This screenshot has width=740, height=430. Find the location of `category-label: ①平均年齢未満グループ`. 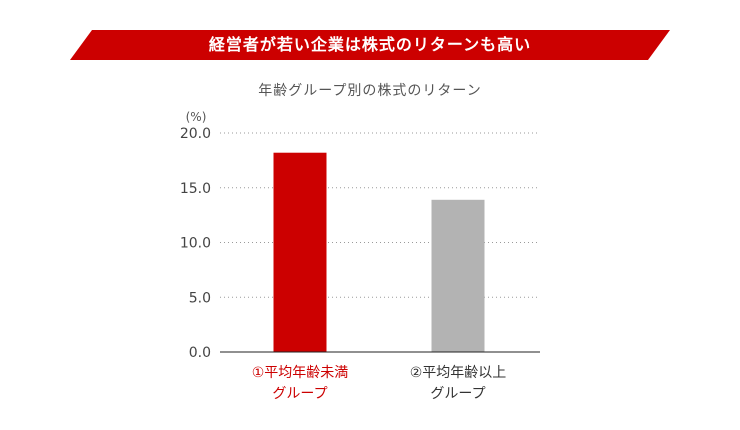

category-label: ①平均年齢未満グループ is located at coordinates (300, 383).